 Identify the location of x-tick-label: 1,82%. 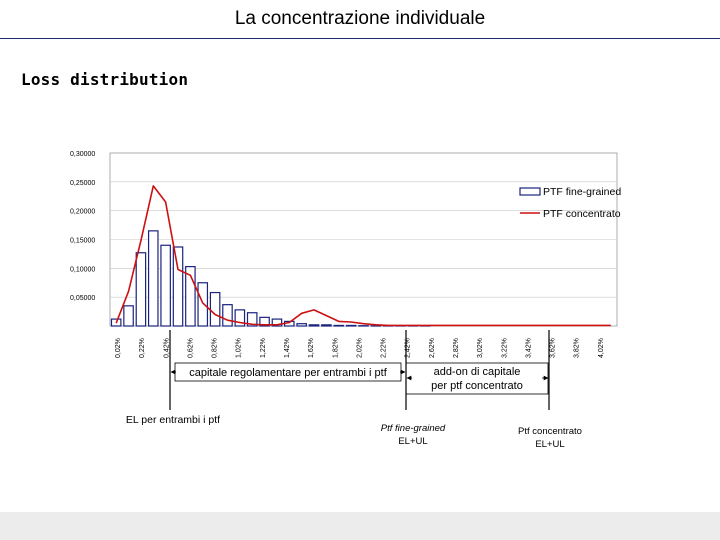
(335, 348).